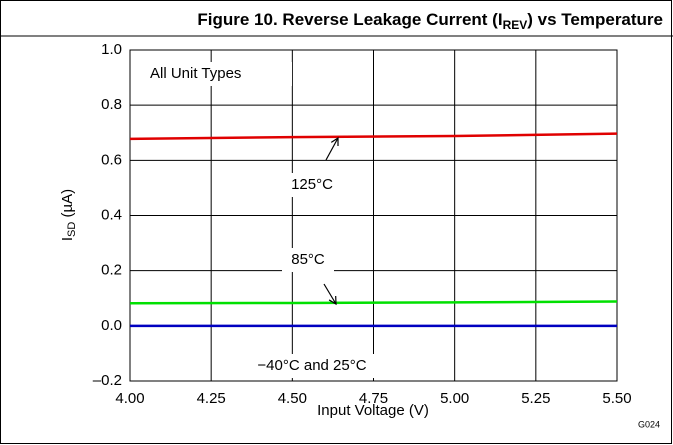 This screenshot has height=445, width=673. What do you see at coordinates (373, 410) in the screenshot?
I see `x-axis-label: Input Voltage (V)` at bounding box center [373, 410].